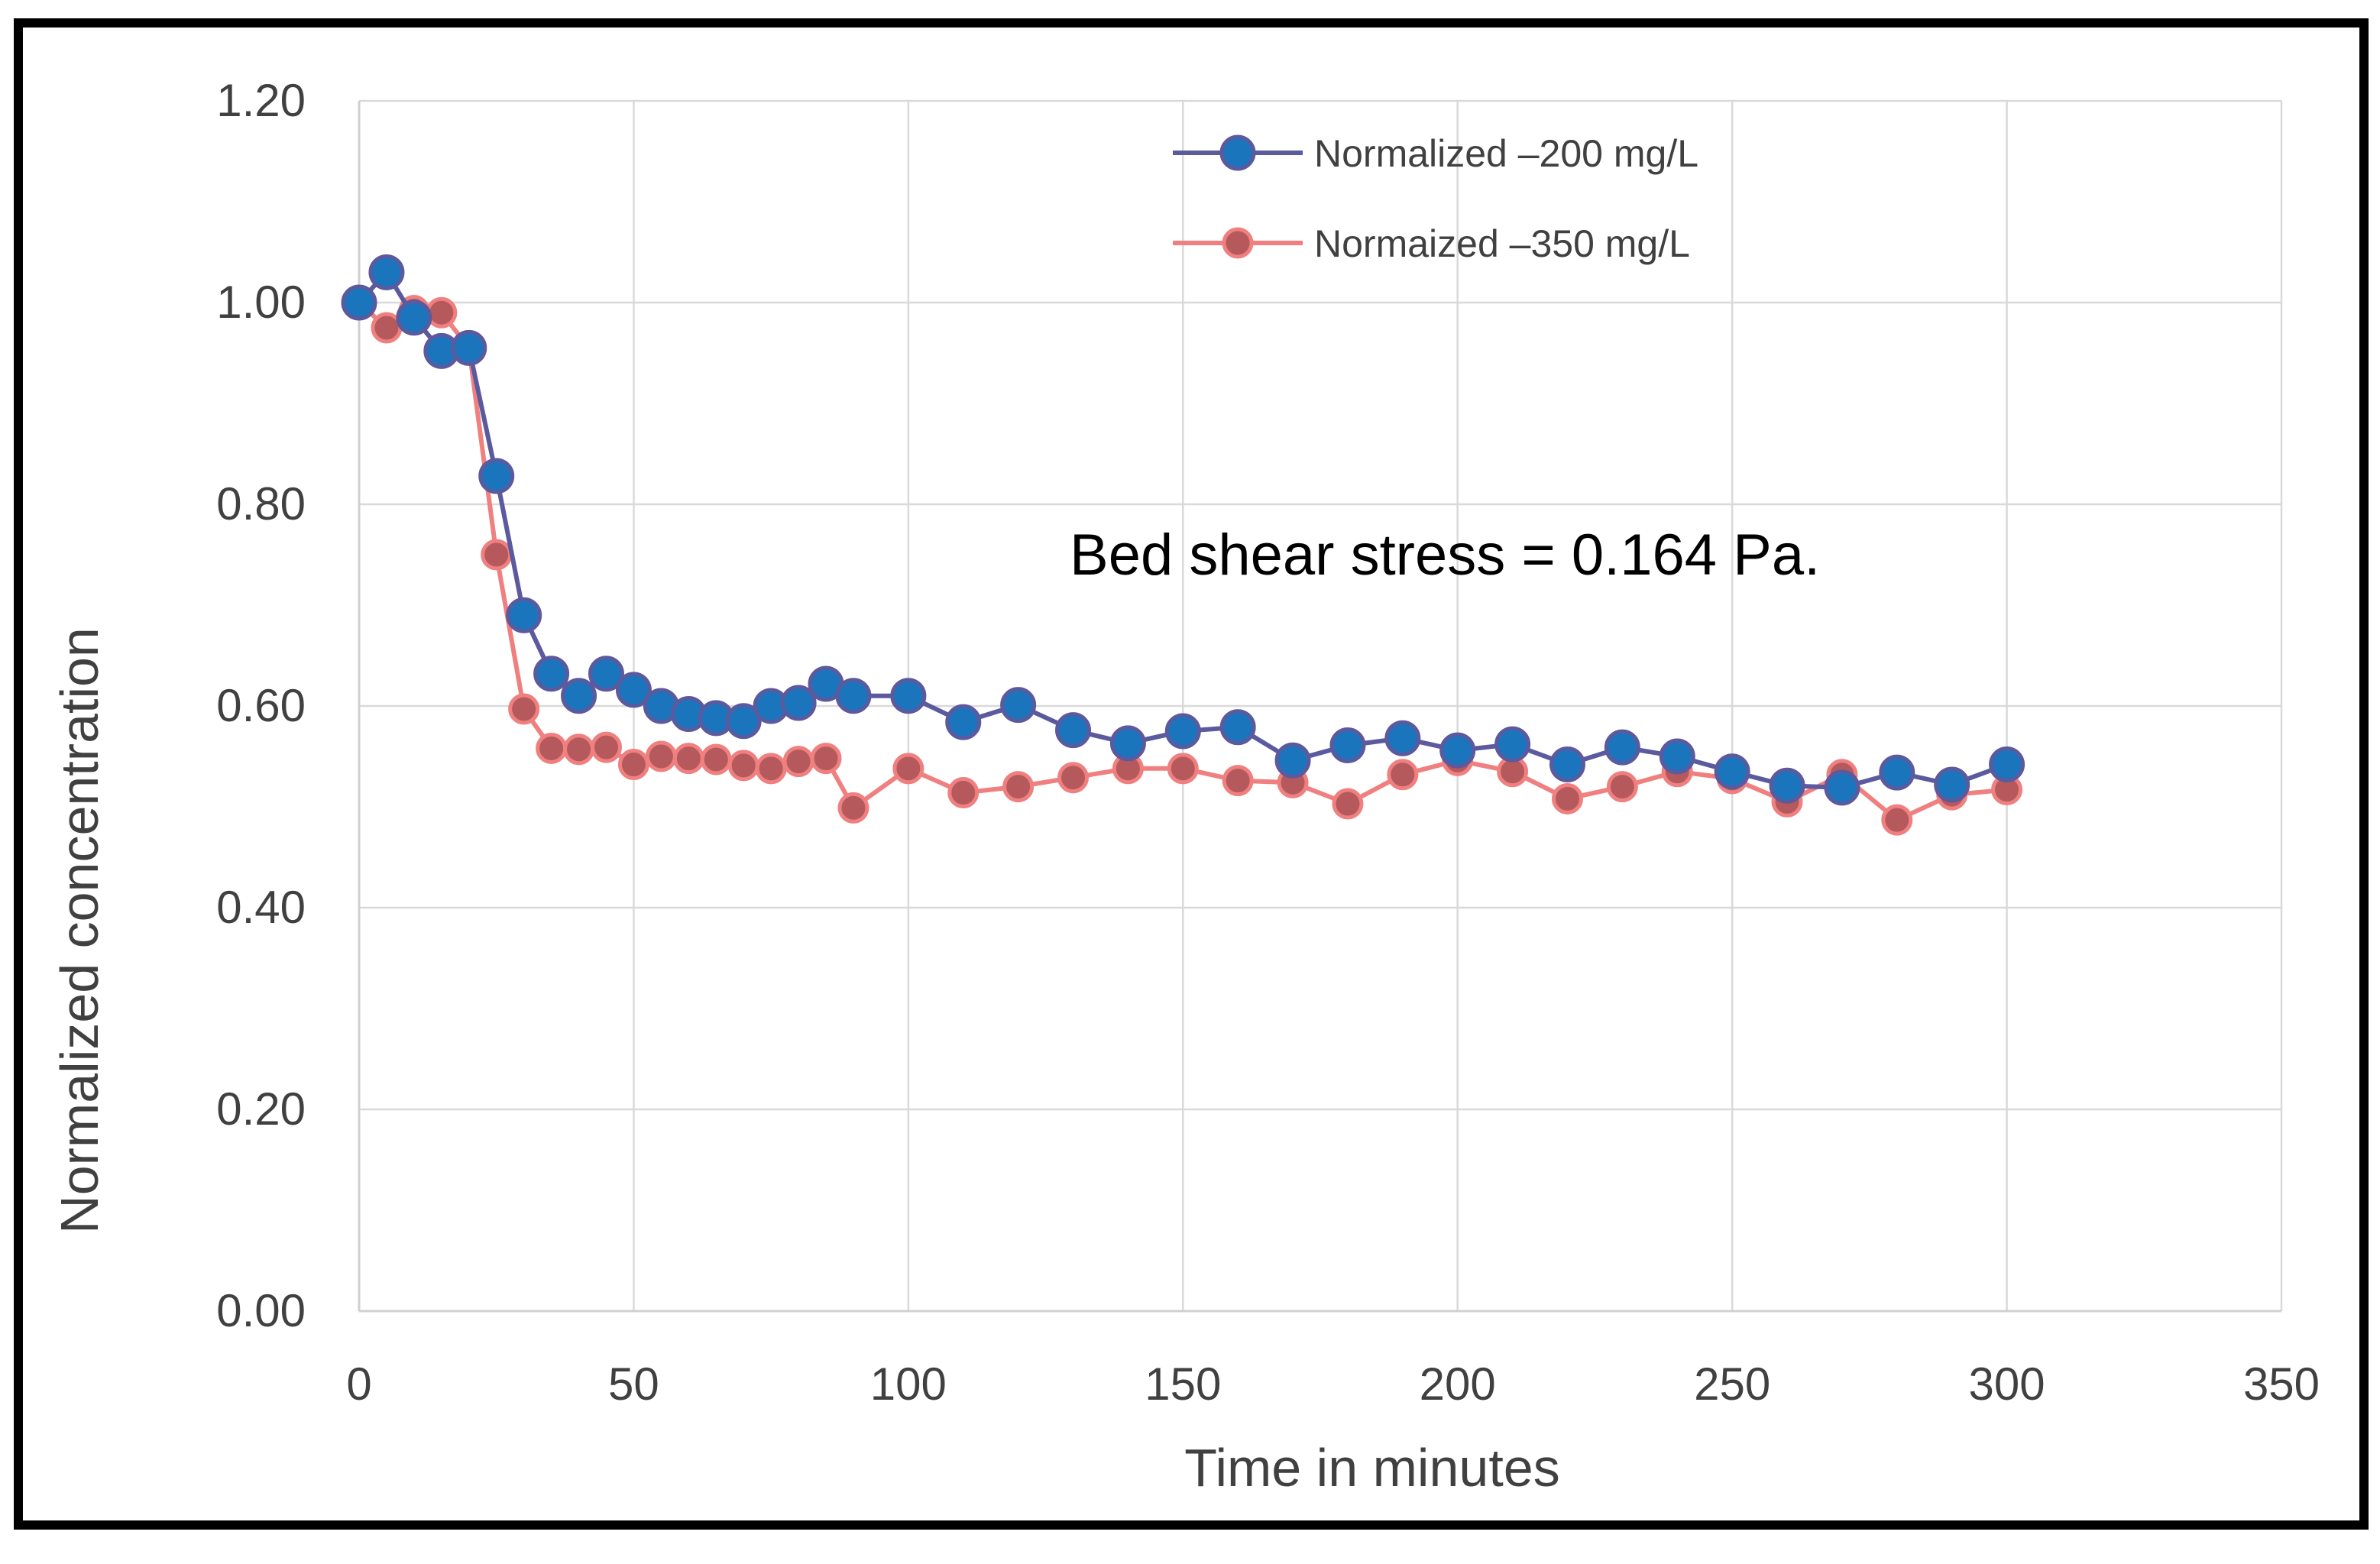 The height and width of the screenshot is (1564, 2380). I want to click on legend-entry-2: Normaized –350 mg/L, so click(1431, 243).